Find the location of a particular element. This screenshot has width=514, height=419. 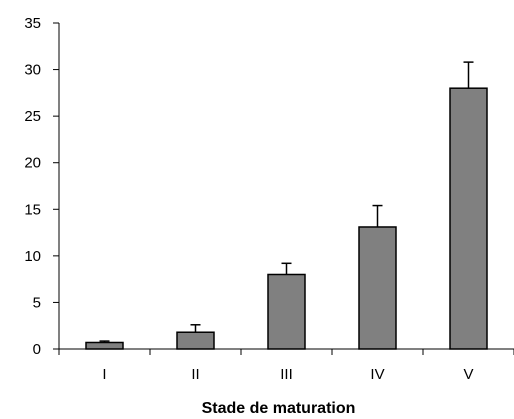

x-tick-label: III is located at coordinates (286, 374).